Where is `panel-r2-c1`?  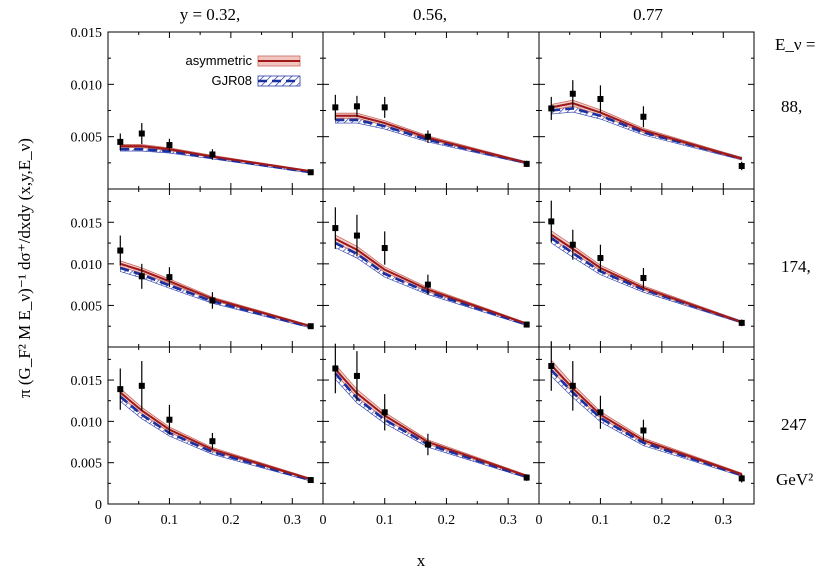 panel-r2-c1 is located at coordinates (431, 424).